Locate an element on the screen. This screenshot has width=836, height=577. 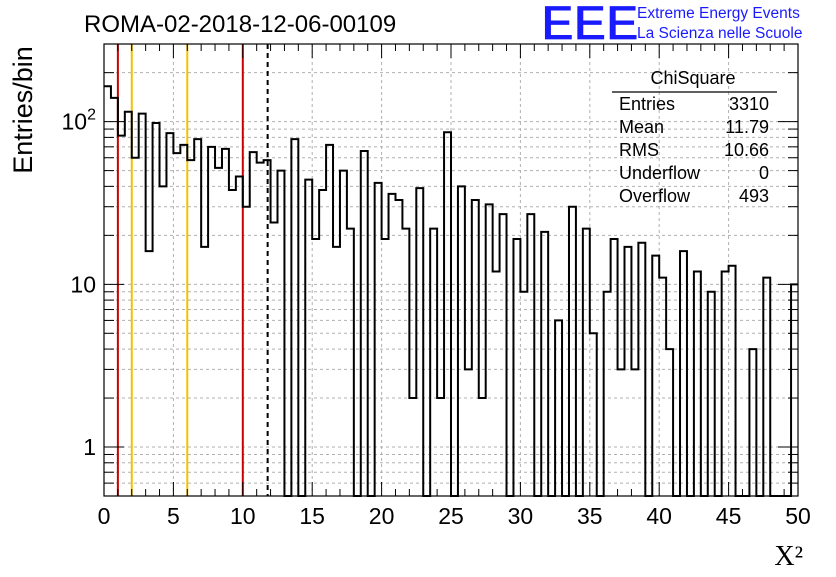
x-axis-label: X² is located at coordinates (788, 556).